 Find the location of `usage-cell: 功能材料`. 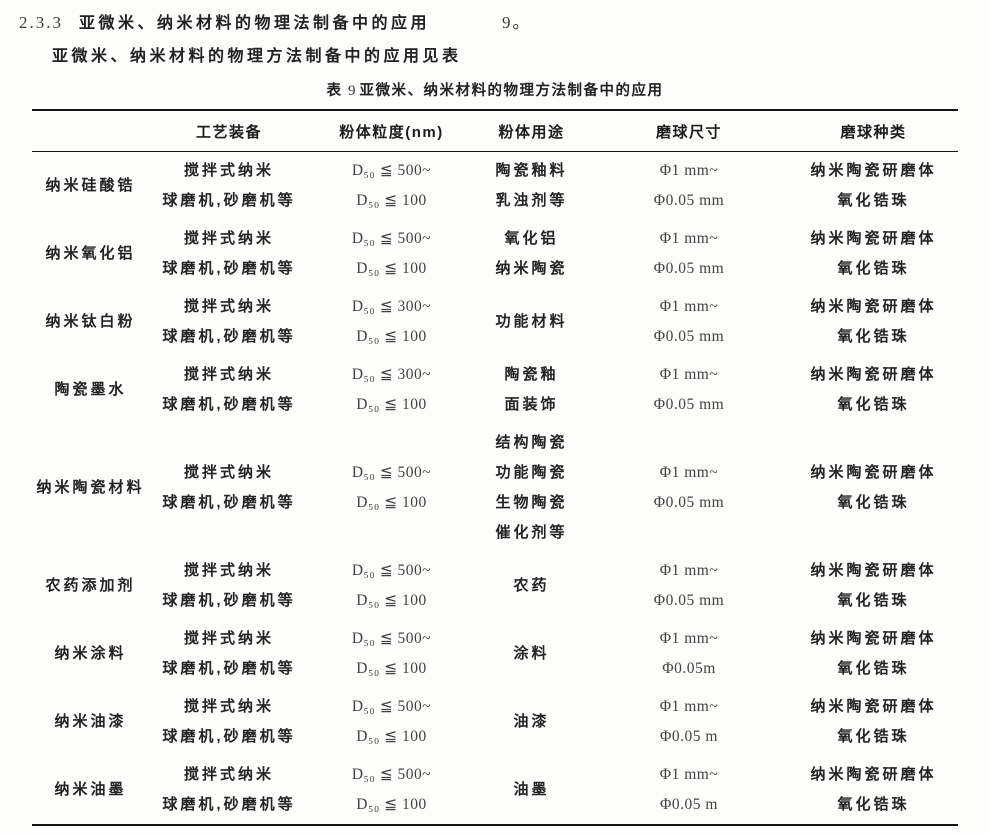

usage-cell: 功能材料 is located at coordinates (531, 322).